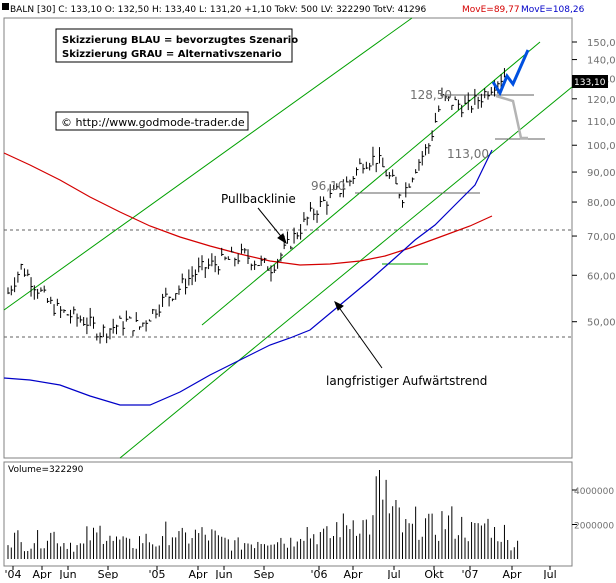  Describe the element at coordinates (180, 40) in the screenshot. I see `legend-line-blue: Skizzierung BLAU = bevorzugtes Szenario` at that location.